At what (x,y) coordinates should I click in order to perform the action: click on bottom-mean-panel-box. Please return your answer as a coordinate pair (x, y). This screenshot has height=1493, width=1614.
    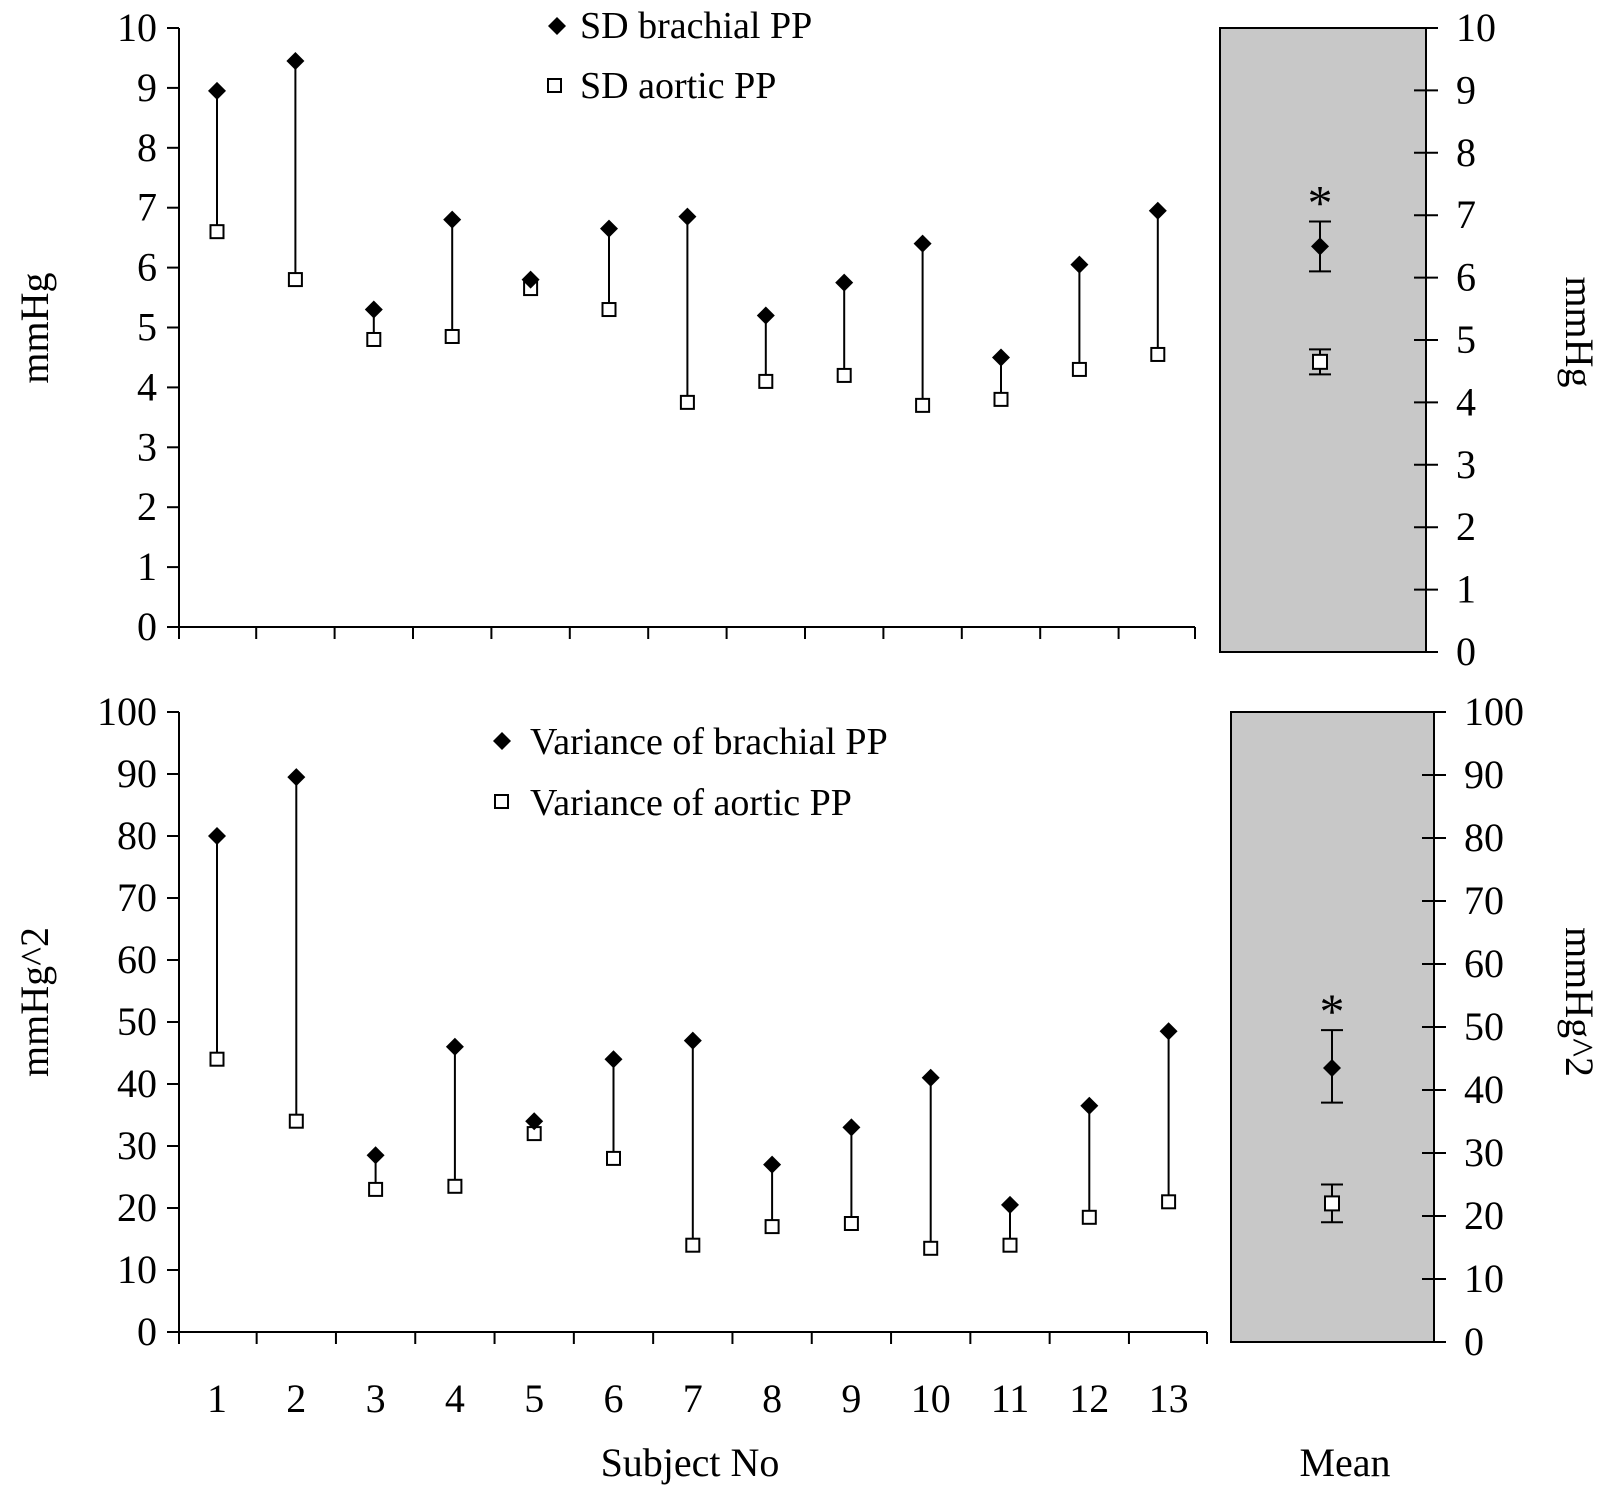
    Looking at the image, I should click on (1332, 1027).